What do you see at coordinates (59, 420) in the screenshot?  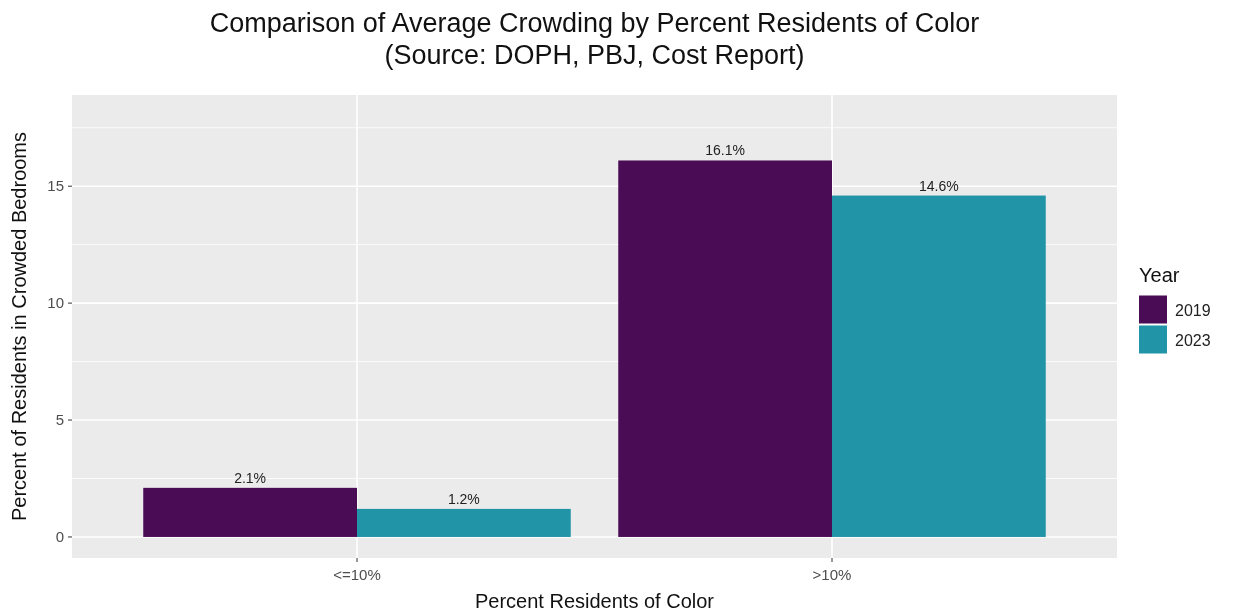 I see `y-tick-label: 5` at bounding box center [59, 420].